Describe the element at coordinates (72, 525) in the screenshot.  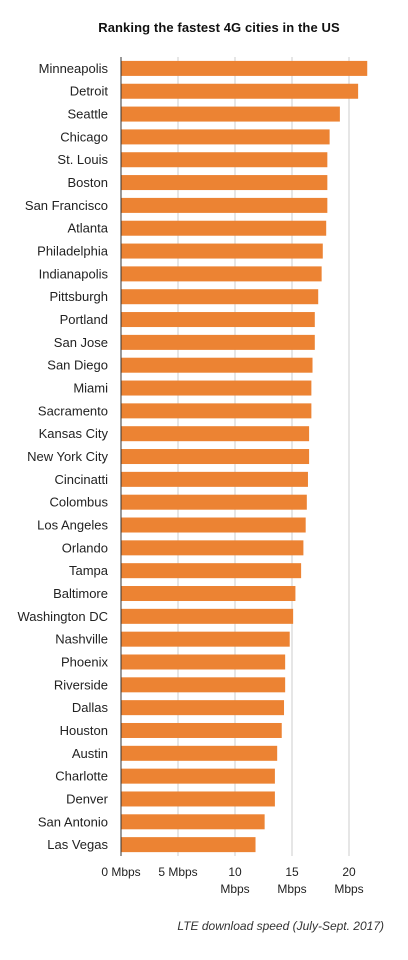
I see `category-label: Los Angeles` at that location.